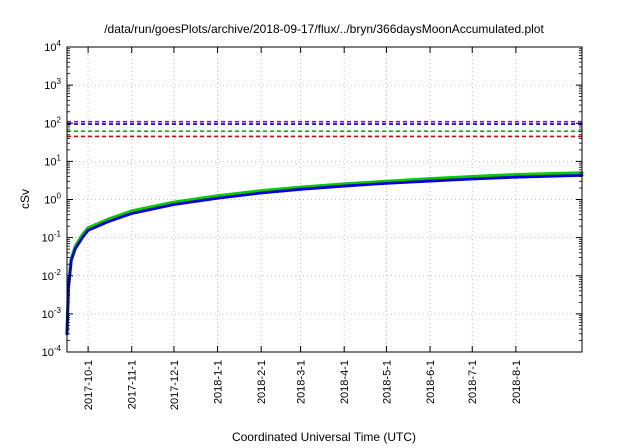 Image resolution: width=640 pixels, height=448 pixels. What do you see at coordinates (324, 437) in the screenshot?
I see `x-axis-label: Coordinated Universal Time (UTC)` at bounding box center [324, 437].